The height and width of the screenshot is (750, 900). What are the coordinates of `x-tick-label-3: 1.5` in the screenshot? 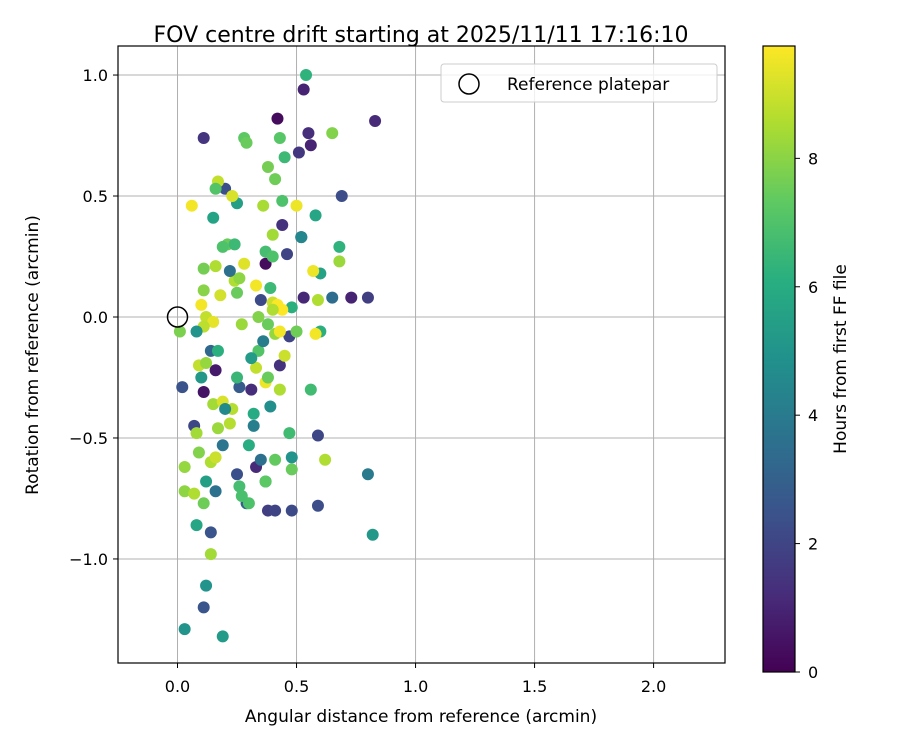 It's located at (534, 686).